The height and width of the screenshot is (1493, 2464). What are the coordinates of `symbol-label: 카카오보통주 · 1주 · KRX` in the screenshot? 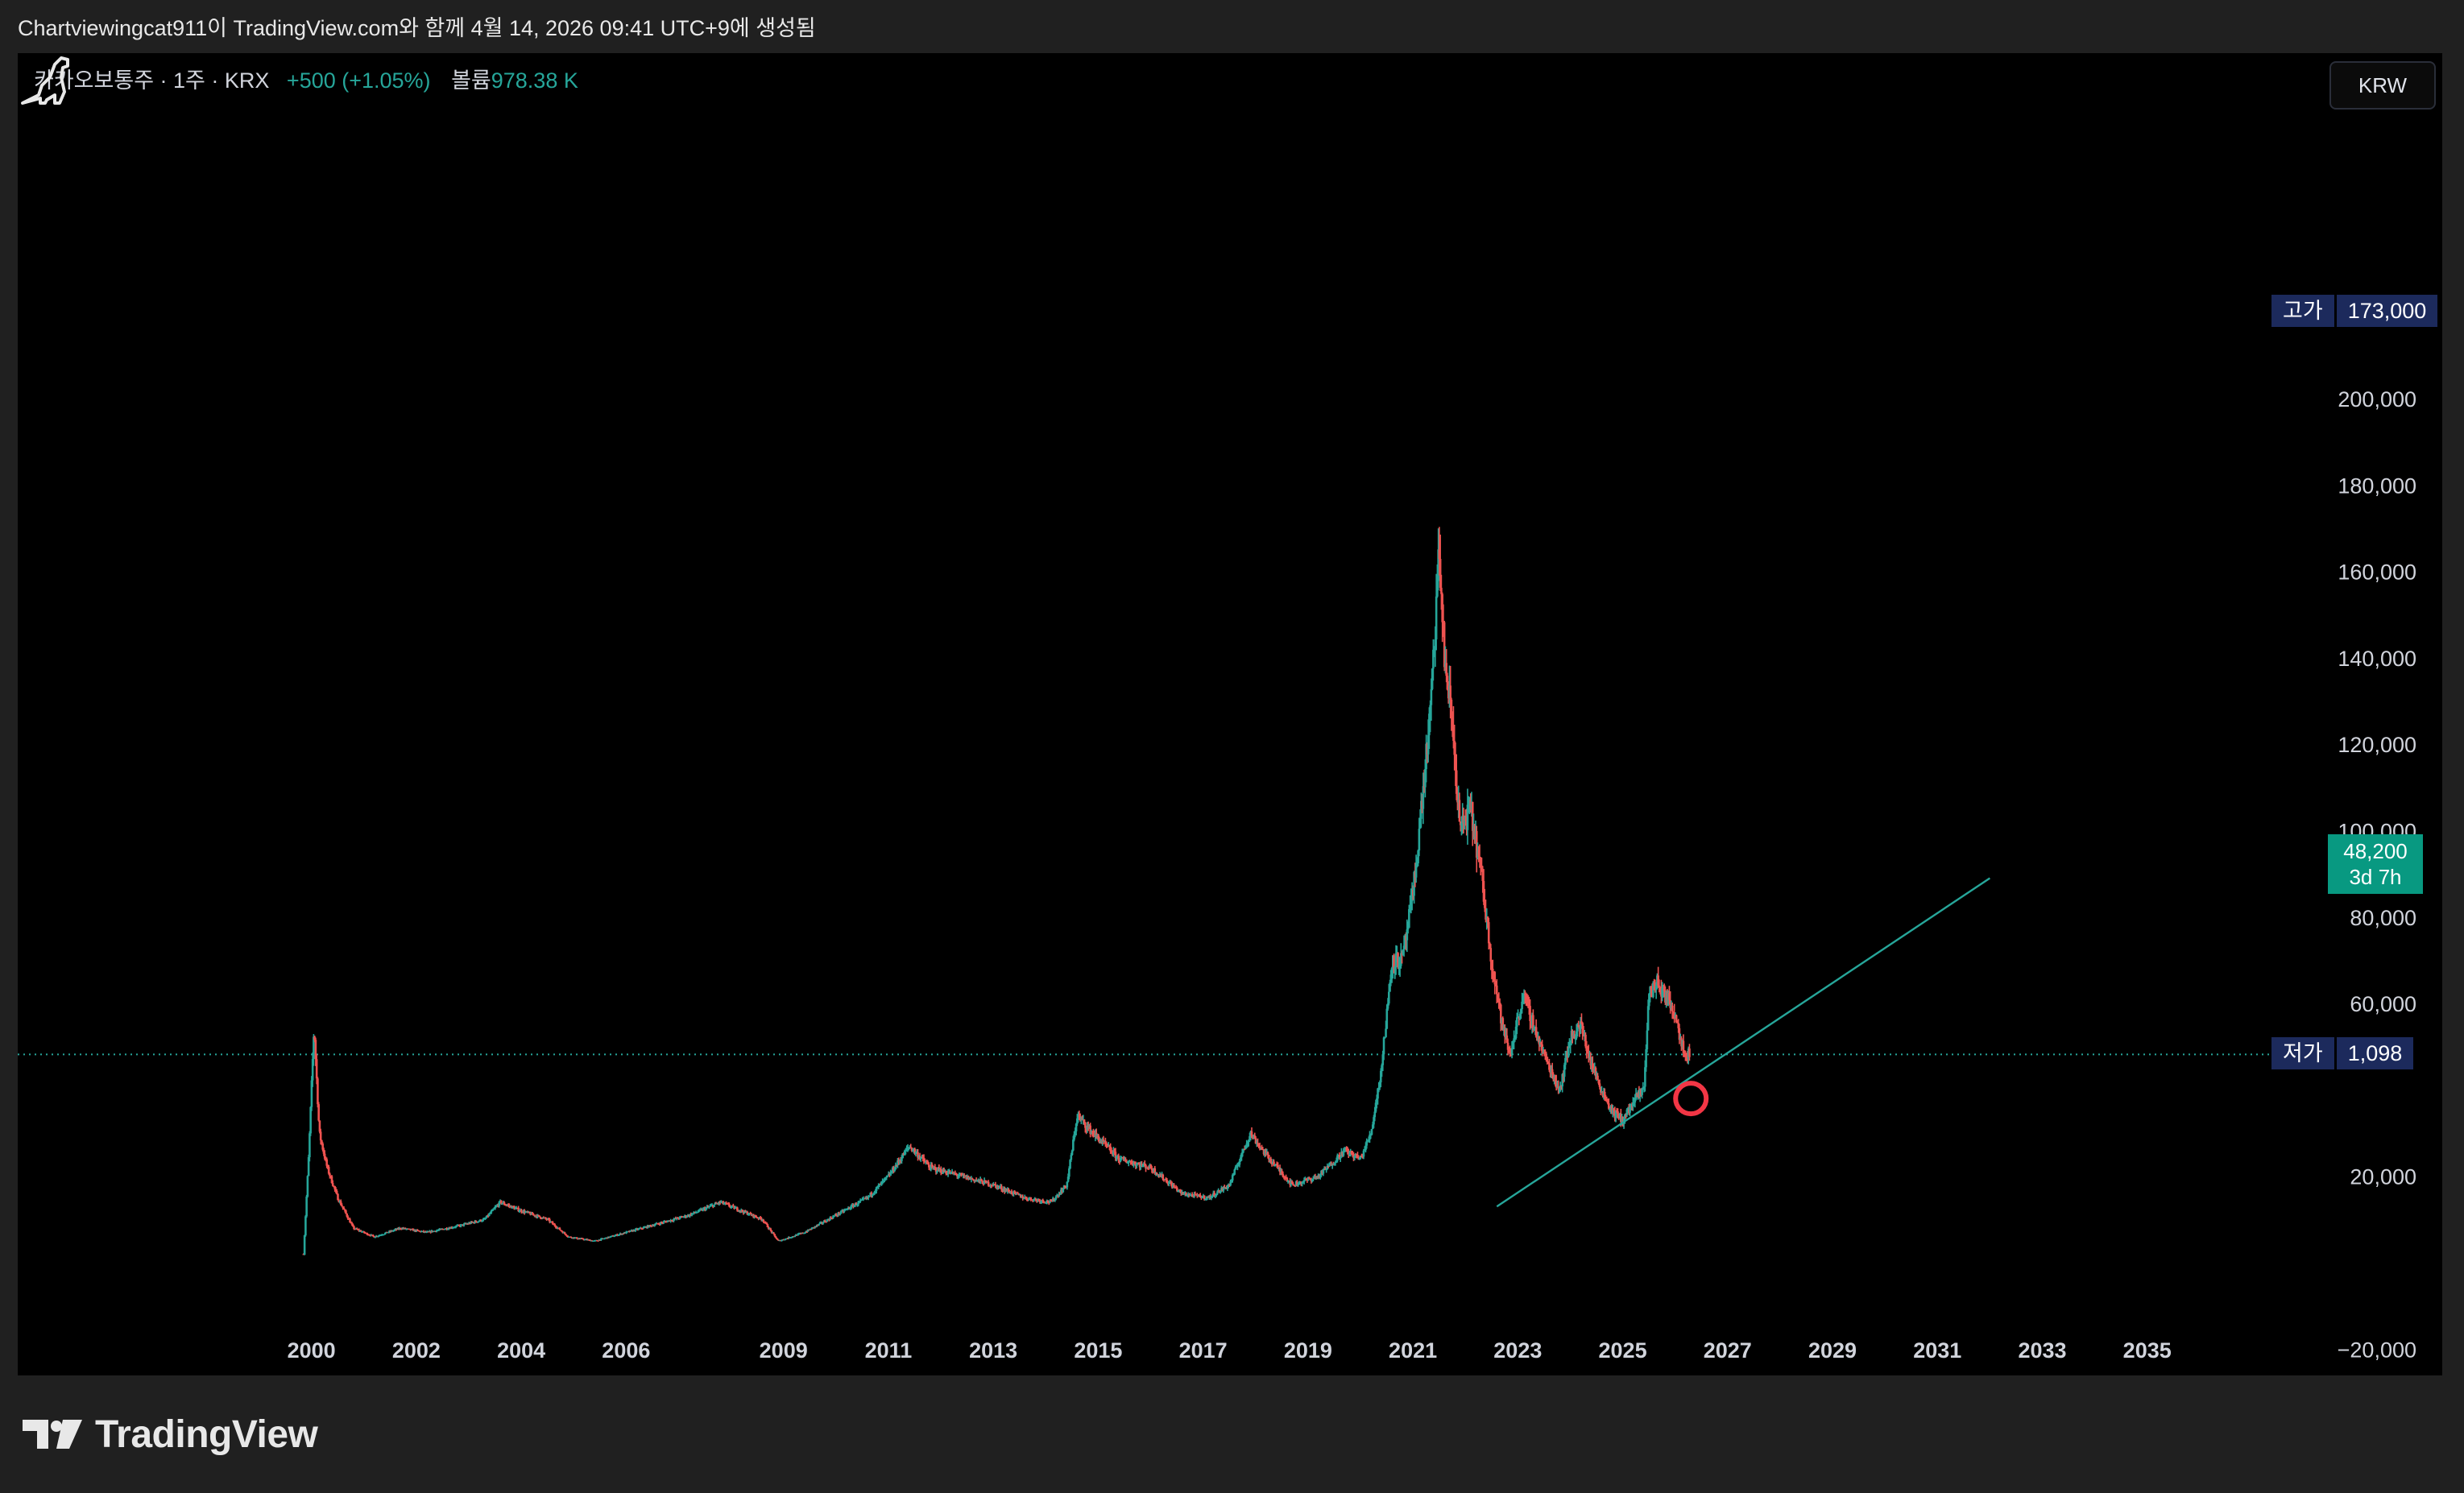 It's located at (152, 80).